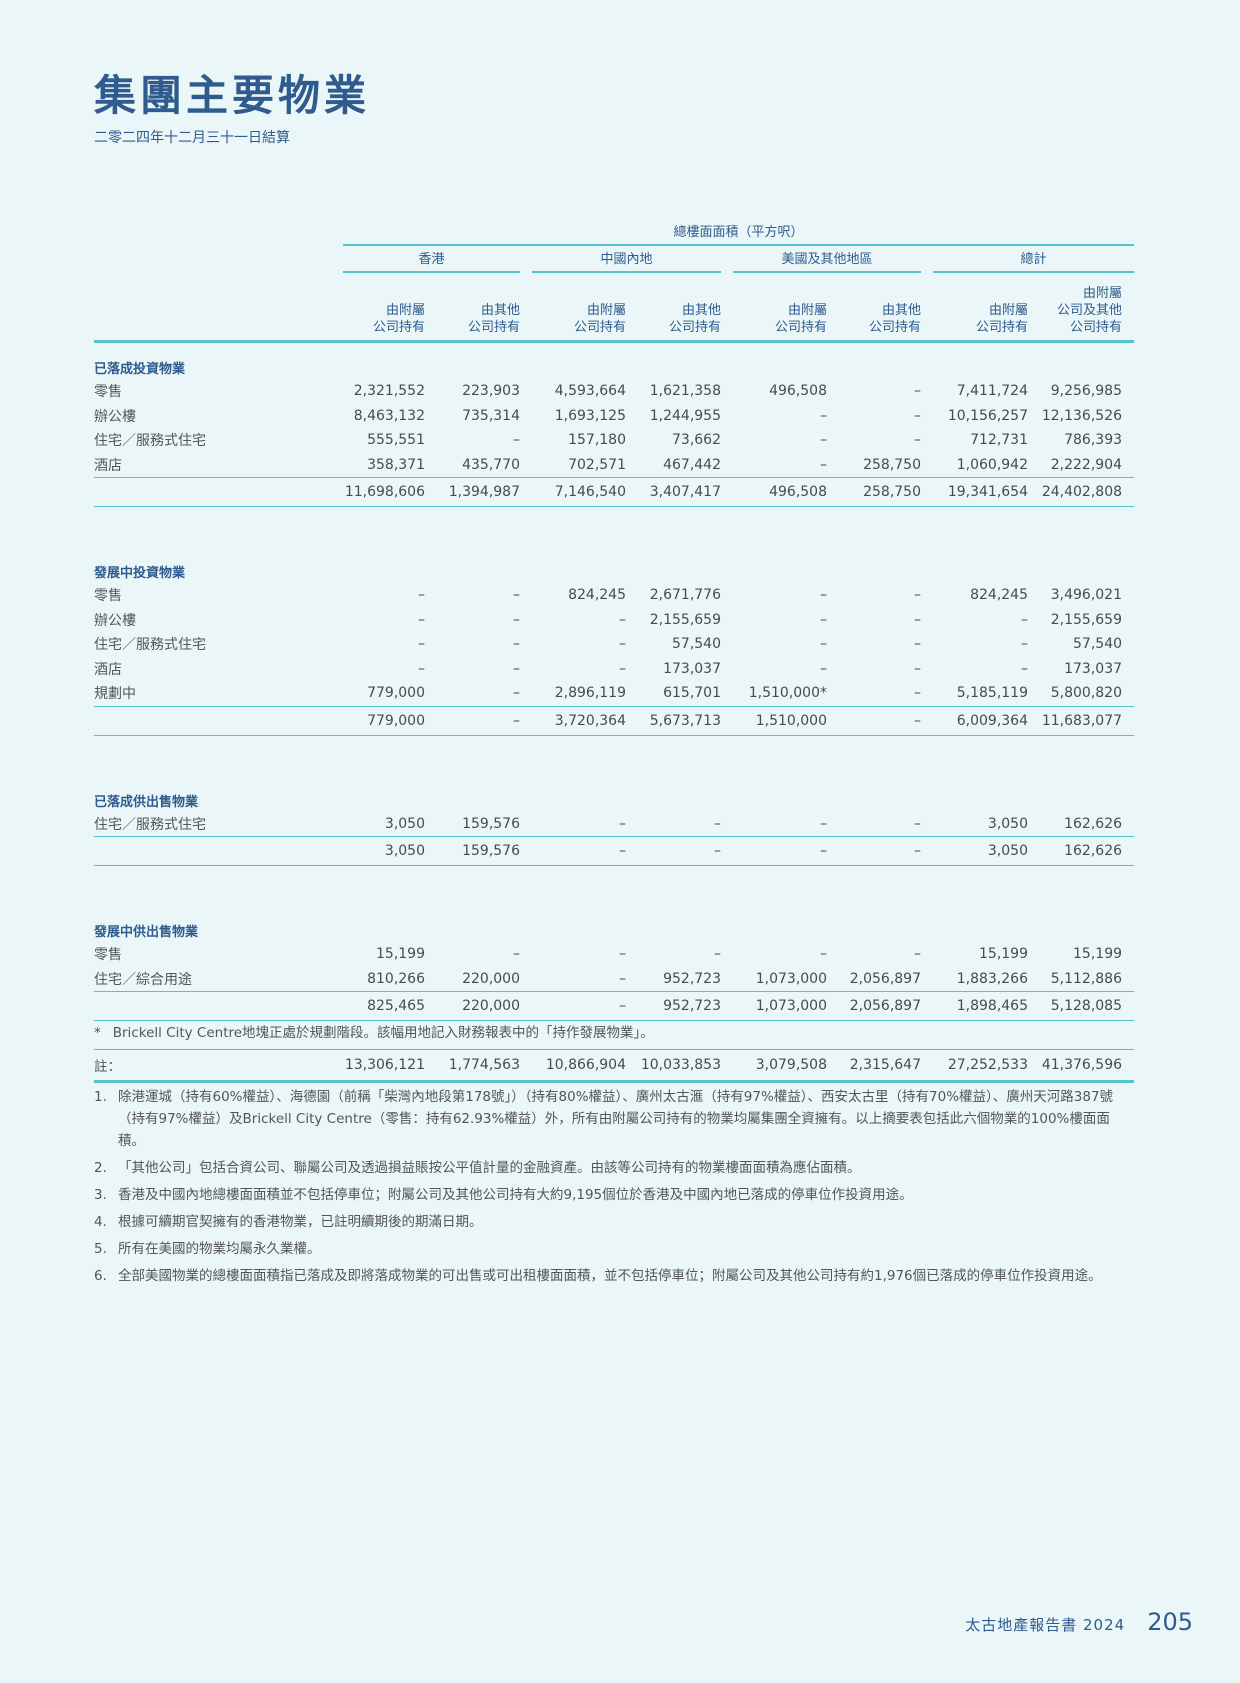  Describe the element at coordinates (1098, 954) in the screenshot. I see `value-cell: 15,199` at that location.